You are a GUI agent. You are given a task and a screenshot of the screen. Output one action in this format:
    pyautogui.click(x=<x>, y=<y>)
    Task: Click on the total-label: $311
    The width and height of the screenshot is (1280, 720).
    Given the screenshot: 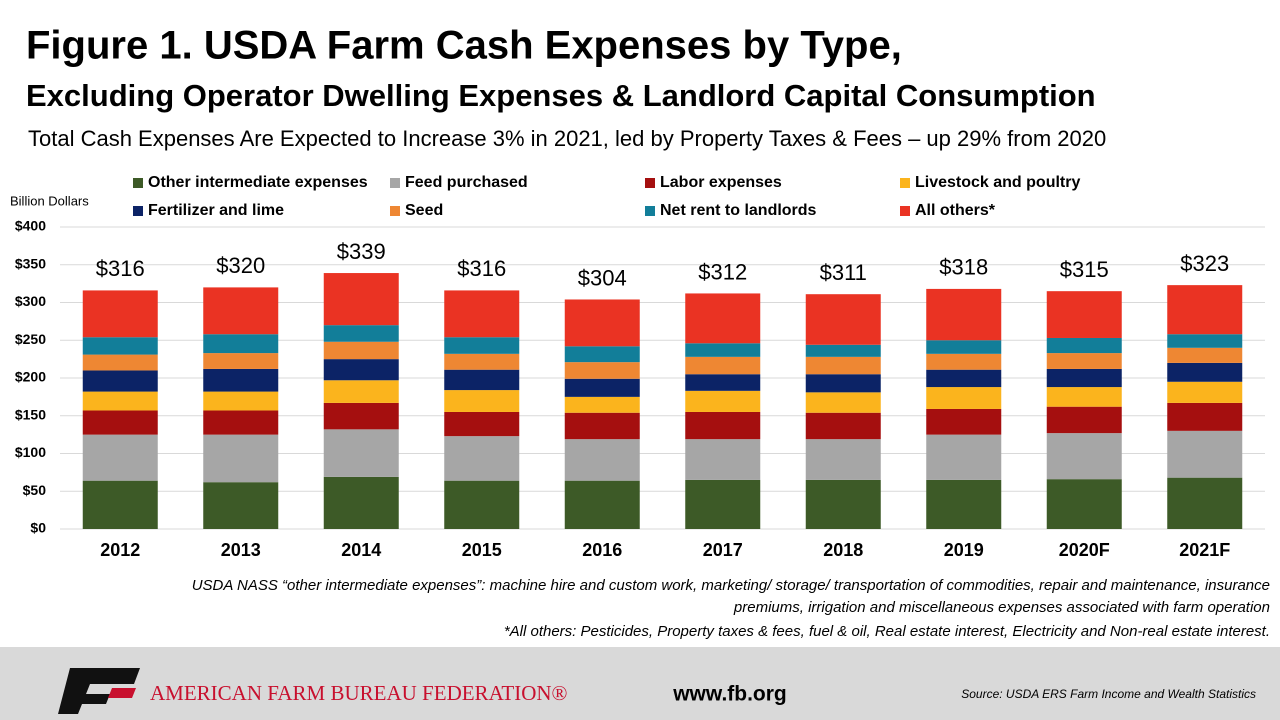 What is the action you would take?
    pyautogui.click(x=843, y=272)
    